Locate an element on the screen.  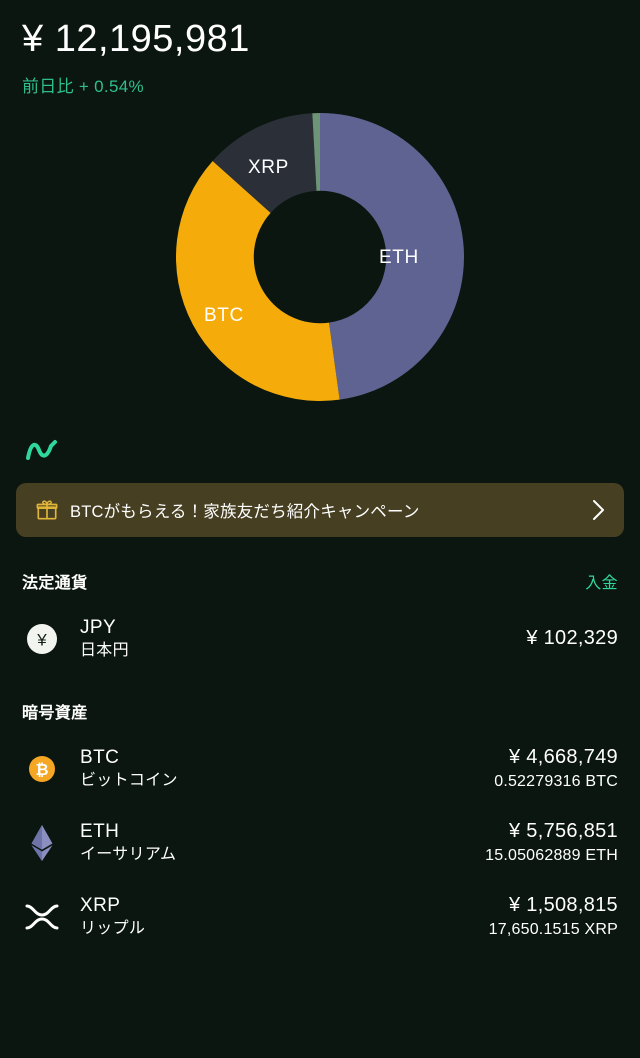
asset-quantity-eth: 15.05062889 ETH is located at coordinates (551, 855).